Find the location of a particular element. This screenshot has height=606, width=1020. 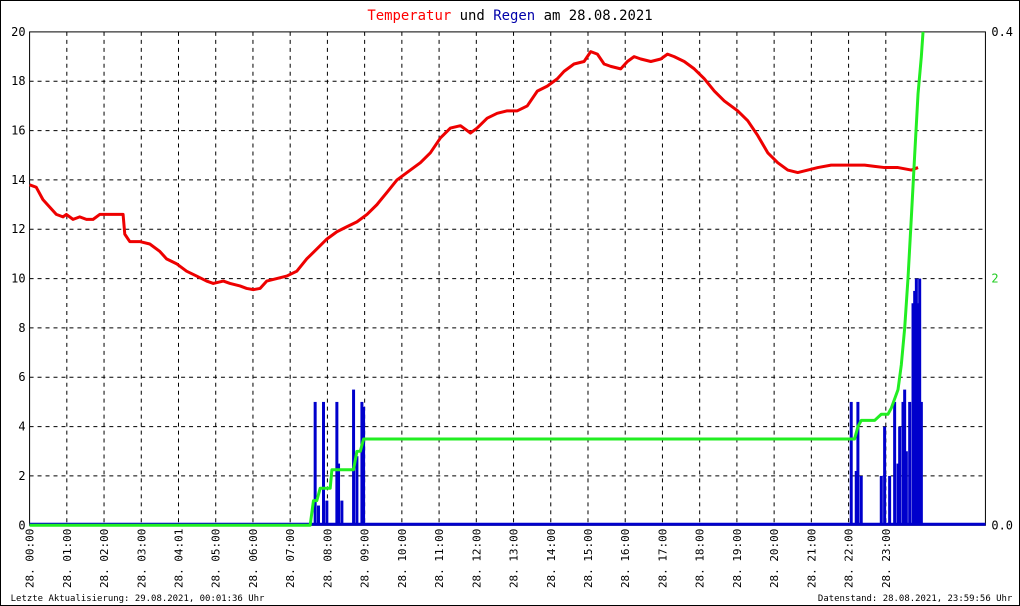

x-tick-label: 28. 16:00 is located at coordinates (625, 558).